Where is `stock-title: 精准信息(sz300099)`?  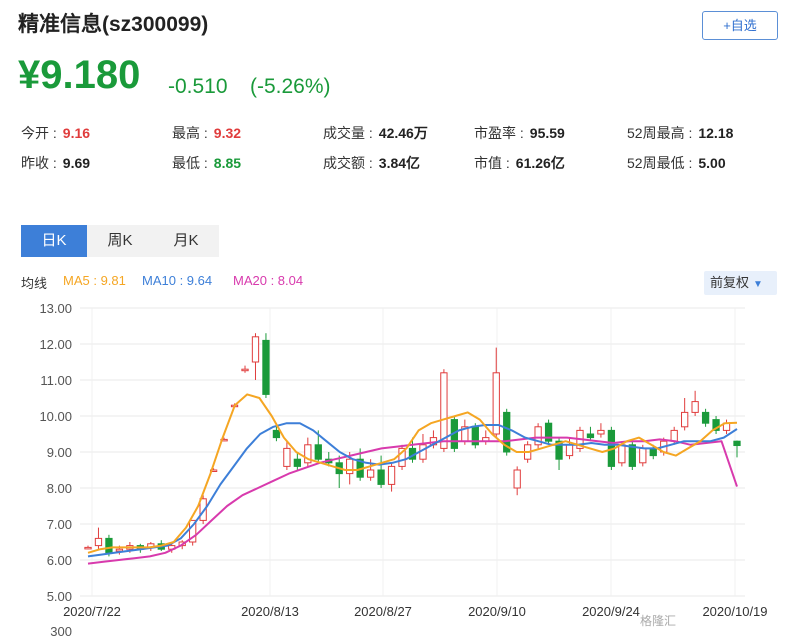
stock-title: 精准信息(sz300099) is located at coordinates (113, 24).